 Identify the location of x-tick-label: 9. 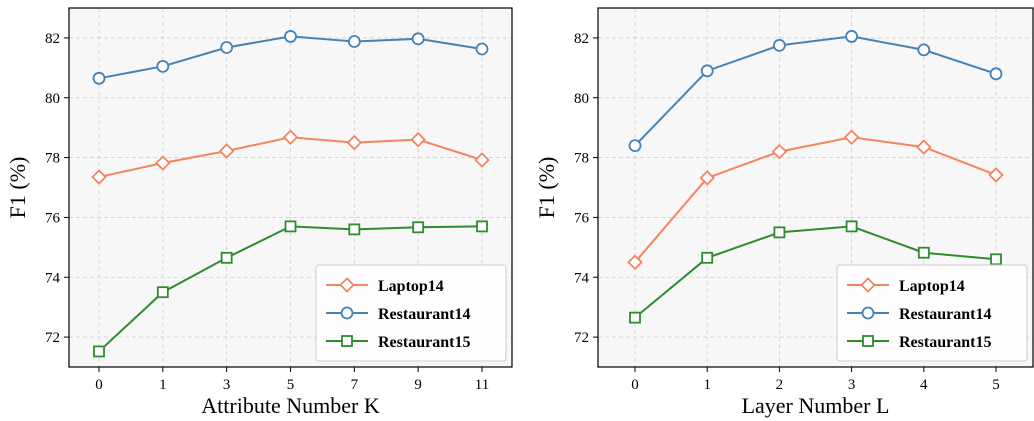
(418, 385).